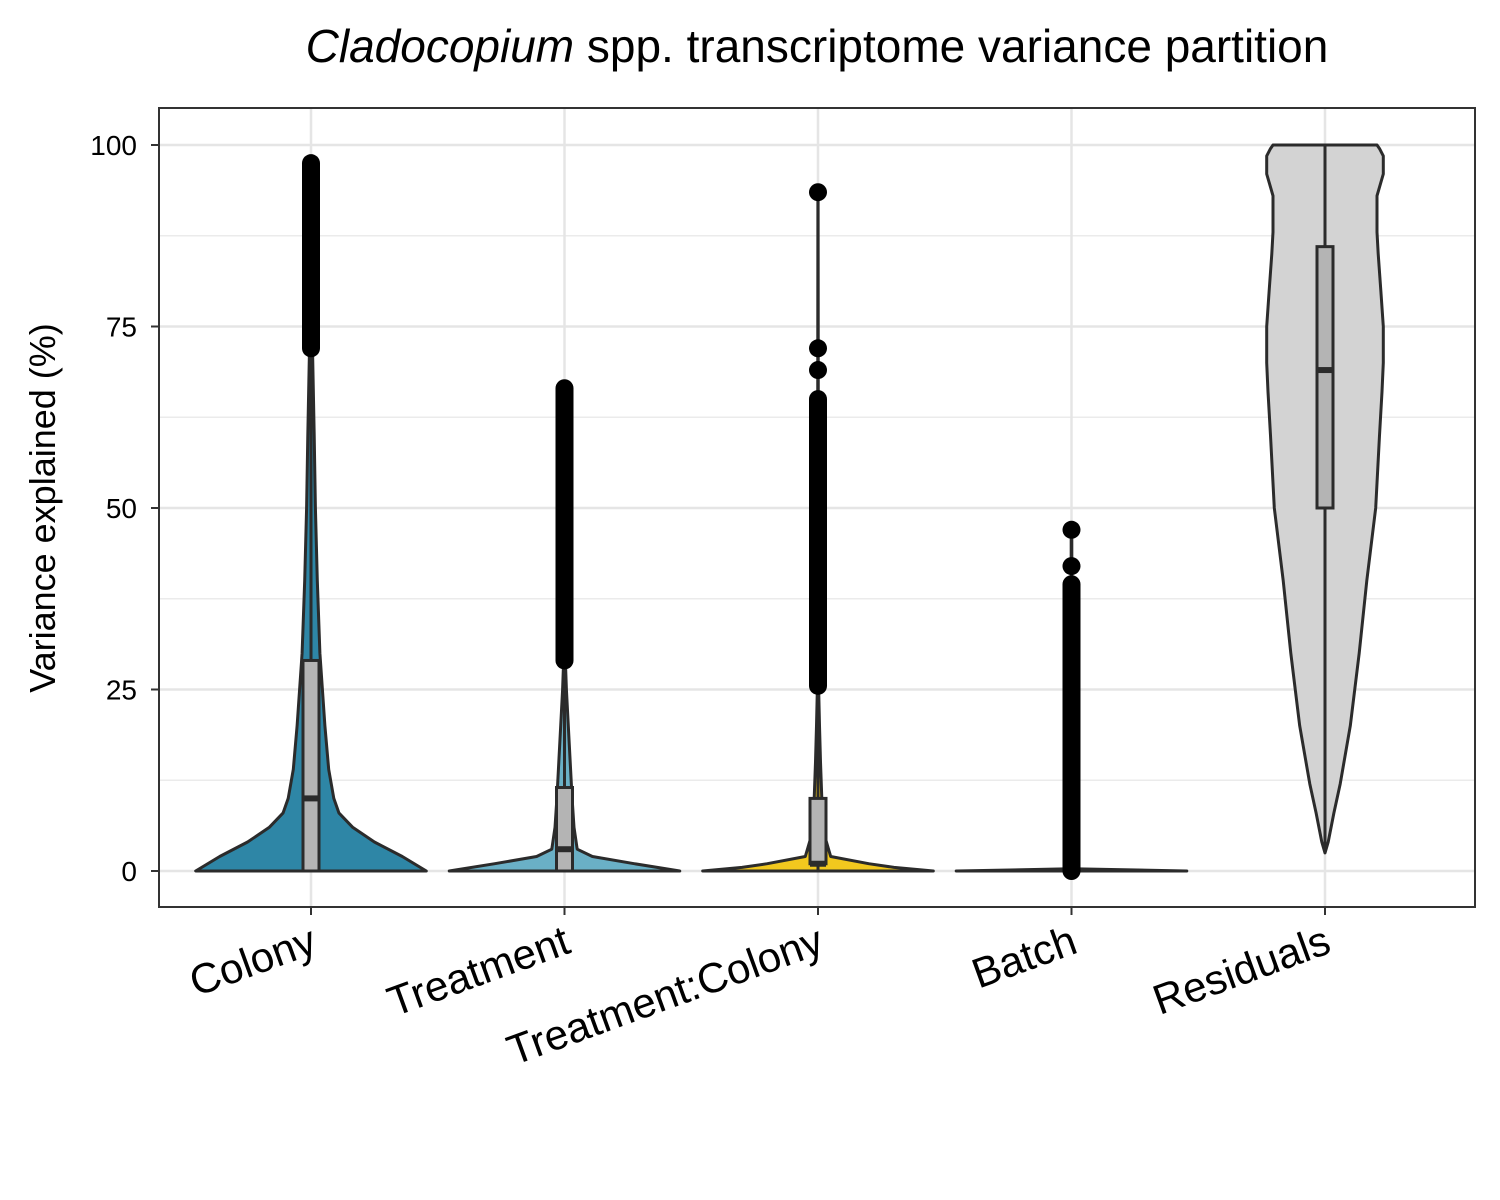  What do you see at coordinates (252, 960) in the screenshot?
I see `x-tick-label: Colony` at bounding box center [252, 960].